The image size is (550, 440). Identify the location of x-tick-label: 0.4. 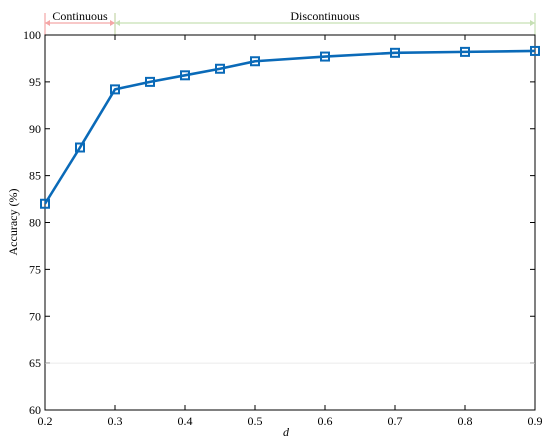
(185, 421).